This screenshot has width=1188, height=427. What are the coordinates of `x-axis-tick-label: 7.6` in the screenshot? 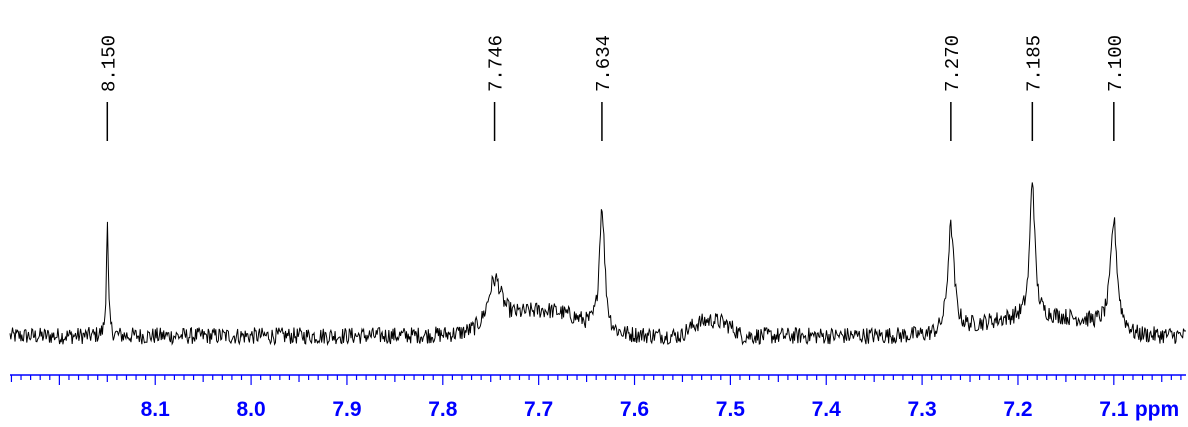 It's located at (634, 409).